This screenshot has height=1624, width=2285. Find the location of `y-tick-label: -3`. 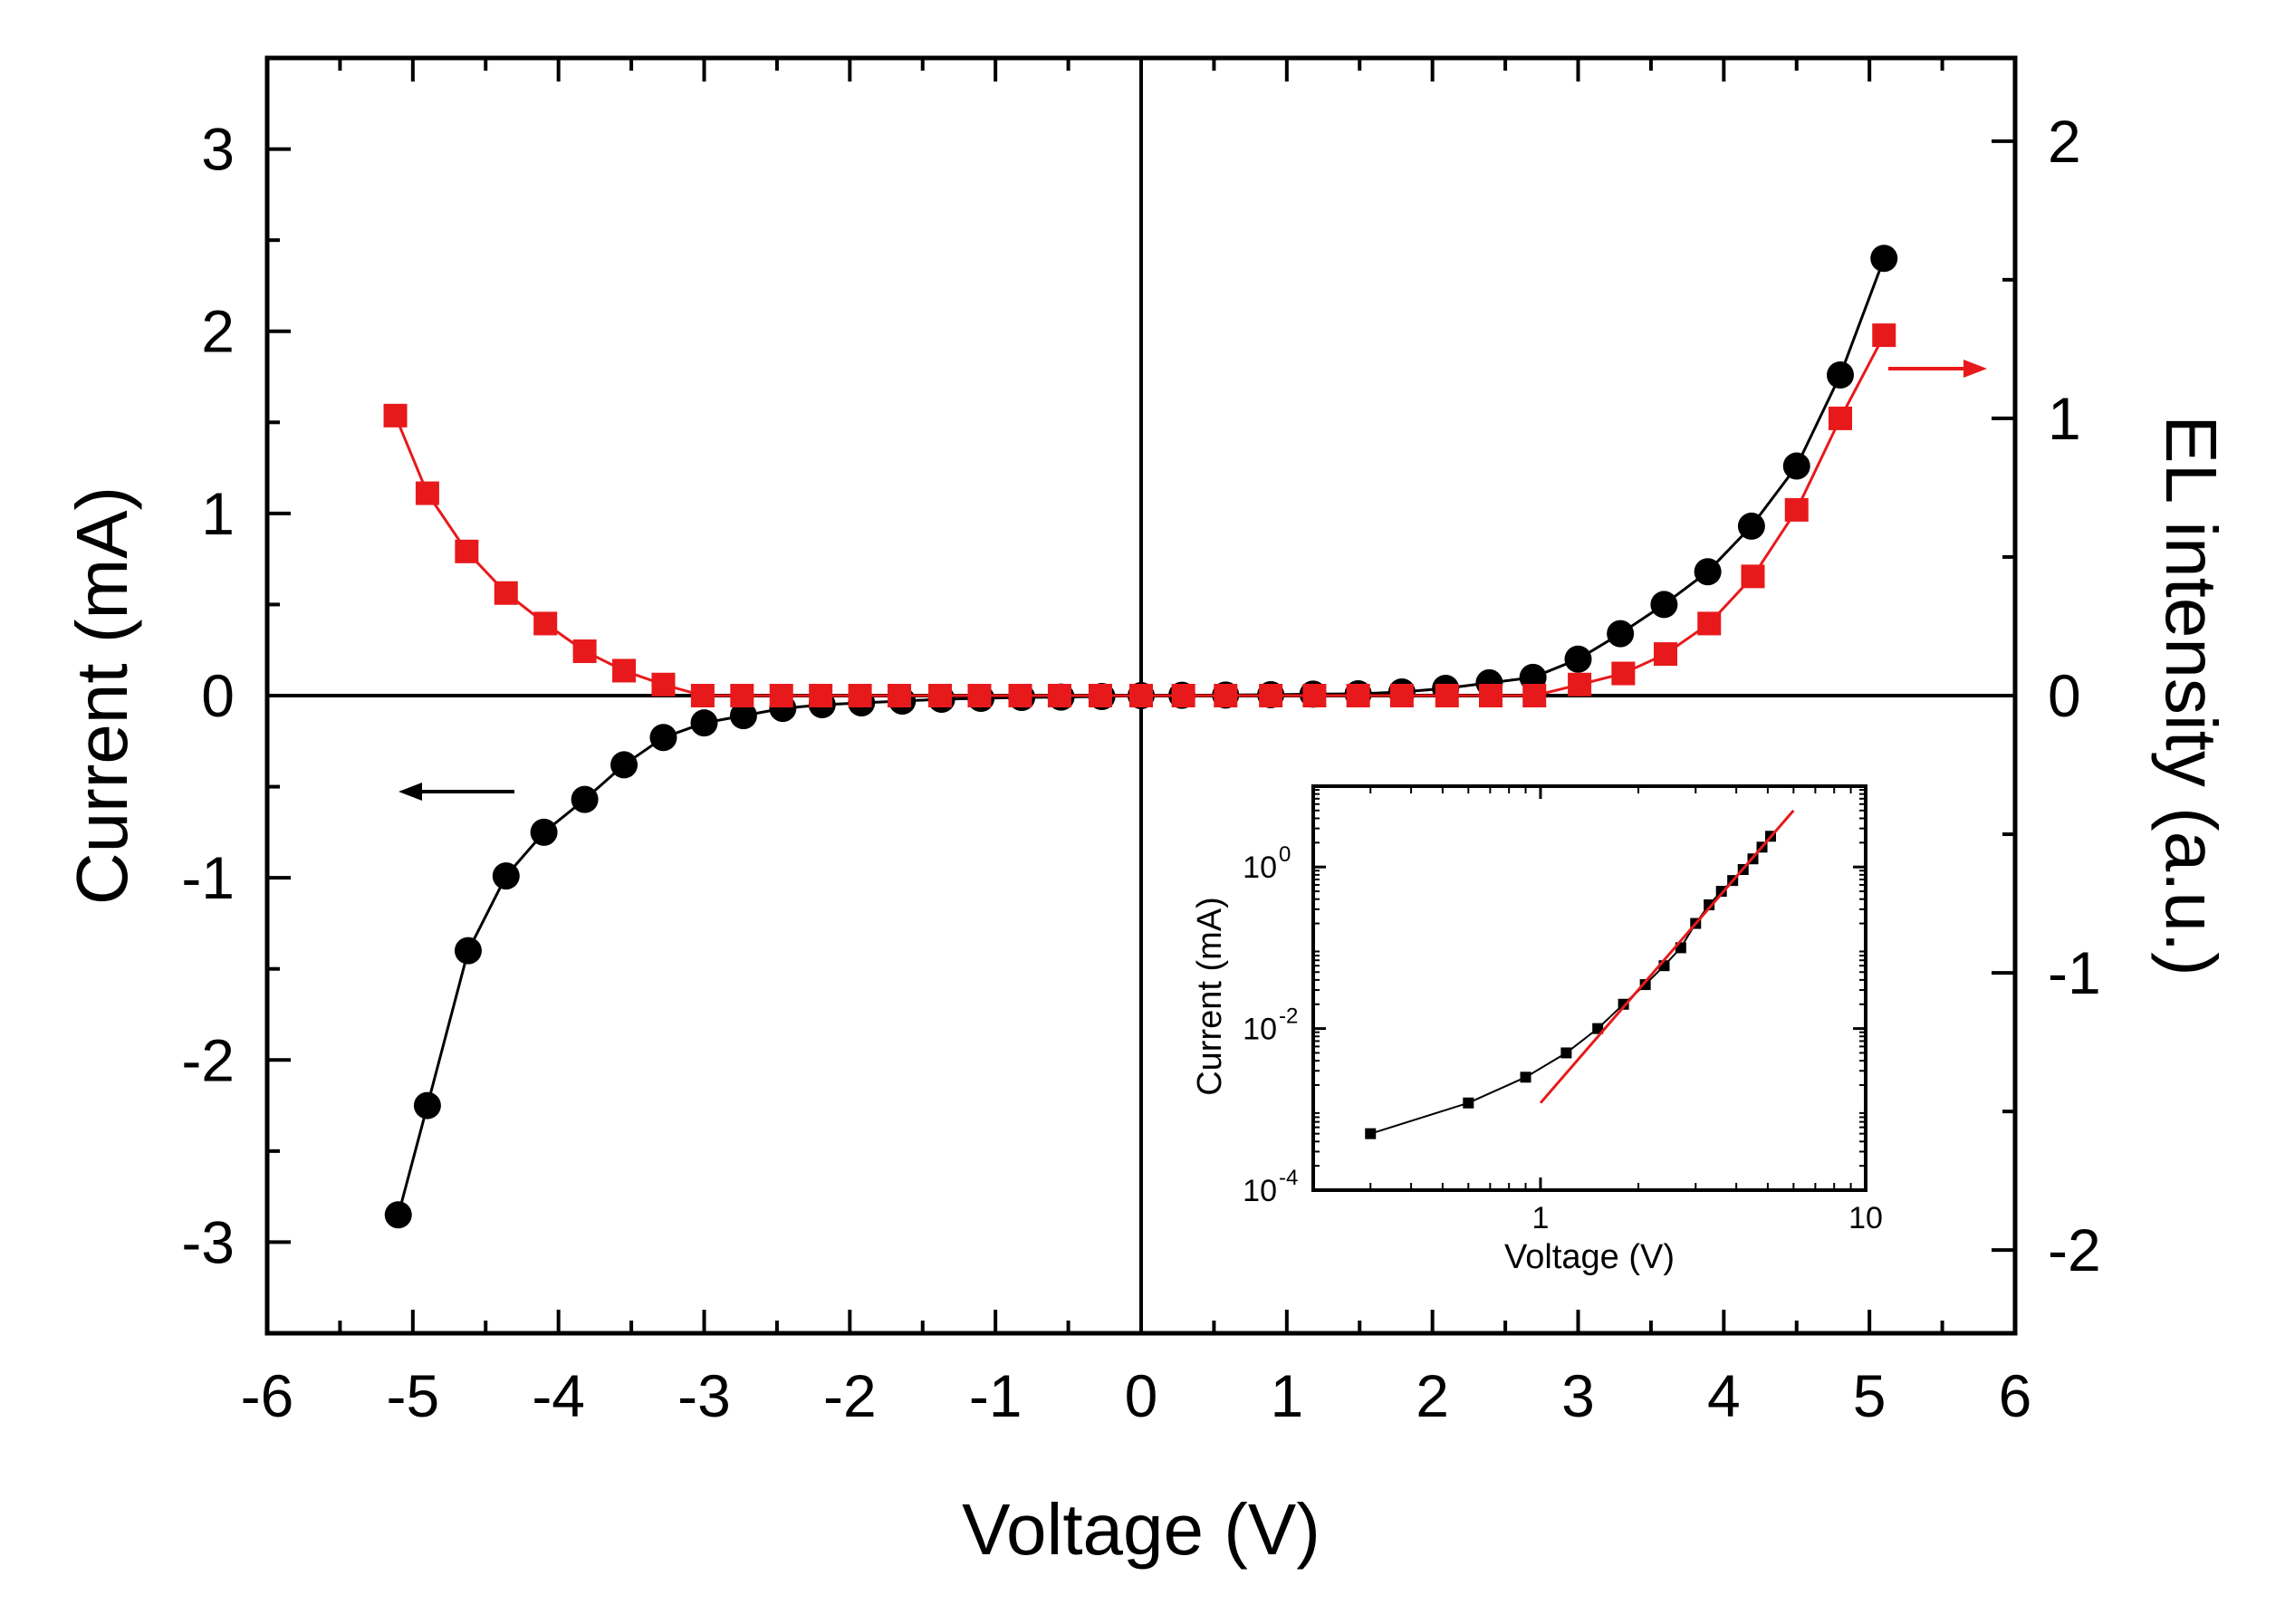

y-tick-label: -3 is located at coordinates (208, 1241).